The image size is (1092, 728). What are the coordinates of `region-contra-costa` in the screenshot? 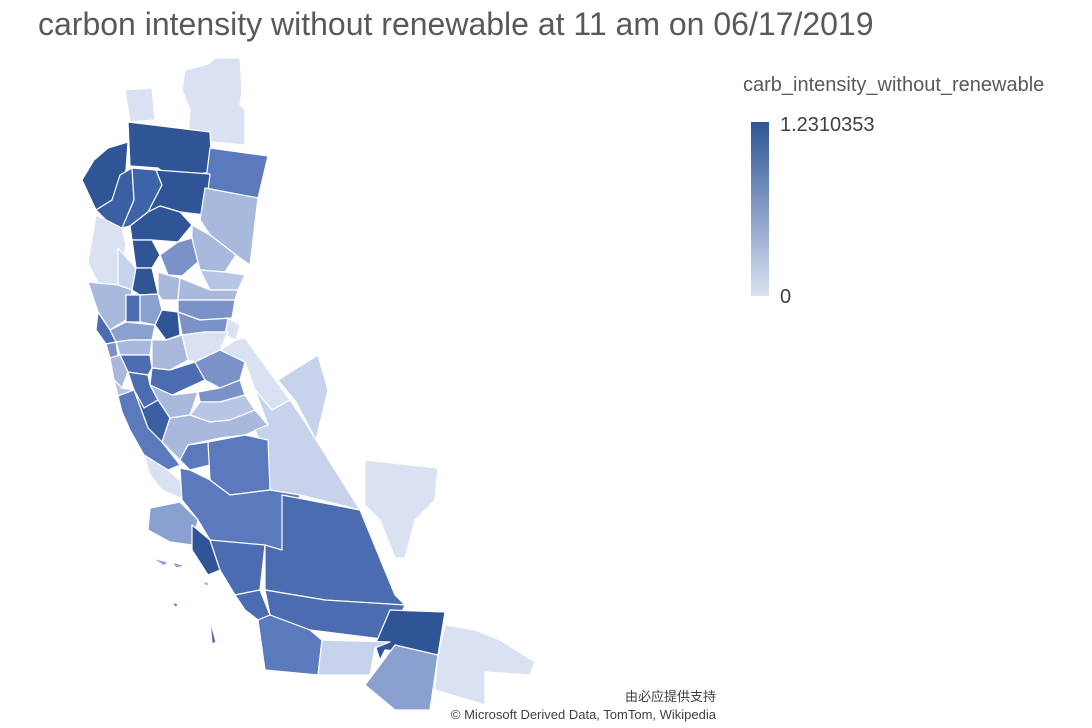 It's located at (134, 347).